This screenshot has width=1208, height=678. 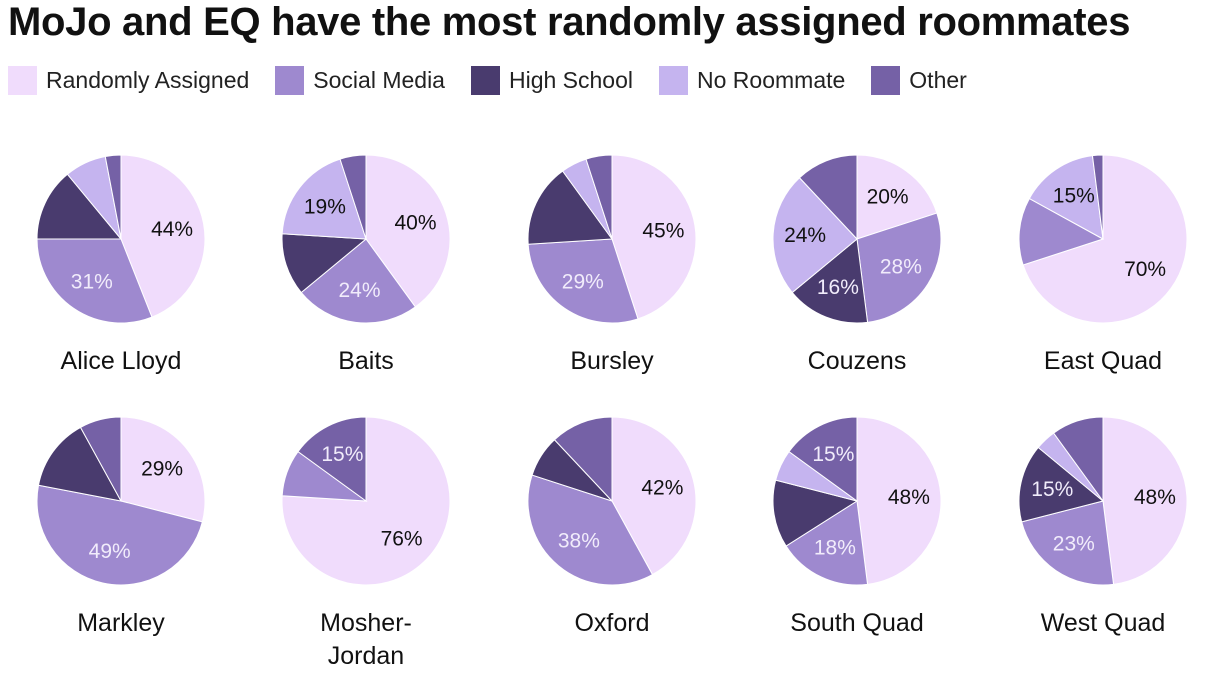 What do you see at coordinates (128, 80) in the screenshot?
I see `legend-item-randomly-assigned: Randomly Assigned` at bounding box center [128, 80].